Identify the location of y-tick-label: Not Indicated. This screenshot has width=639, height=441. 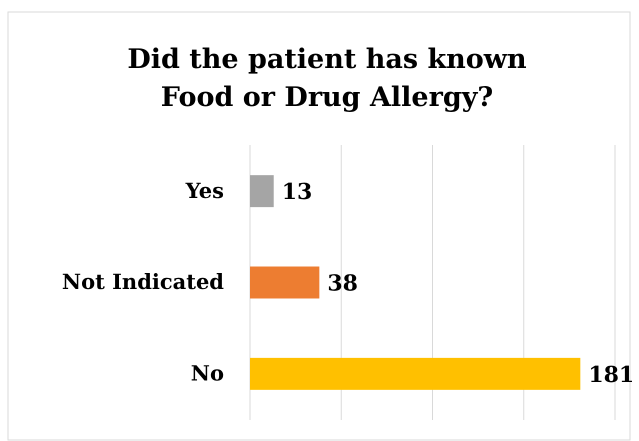
(143, 281).